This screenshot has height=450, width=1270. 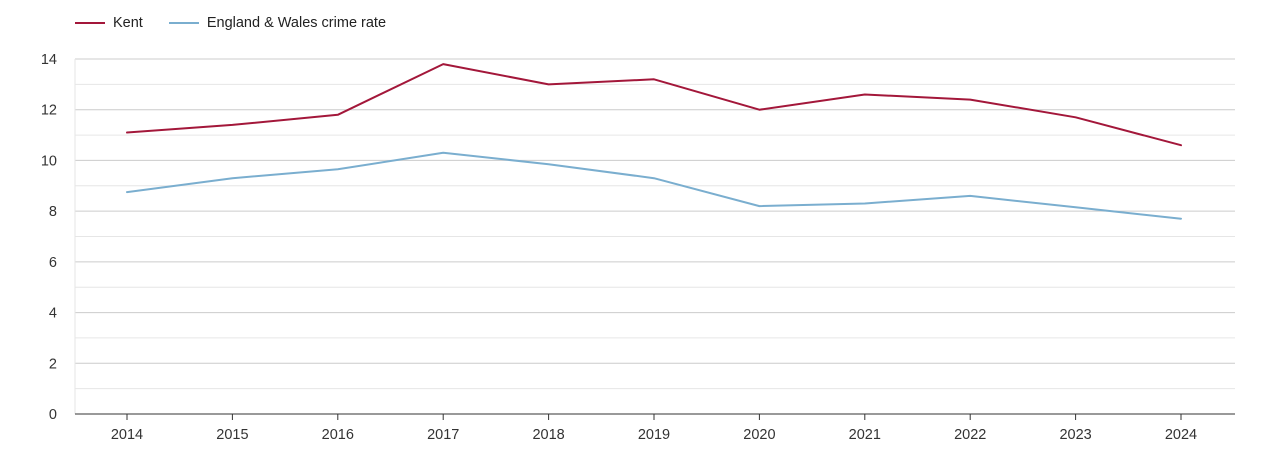 What do you see at coordinates (49, 111) in the screenshot?
I see `y-tick-label: 12` at bounding box center [49, 111].